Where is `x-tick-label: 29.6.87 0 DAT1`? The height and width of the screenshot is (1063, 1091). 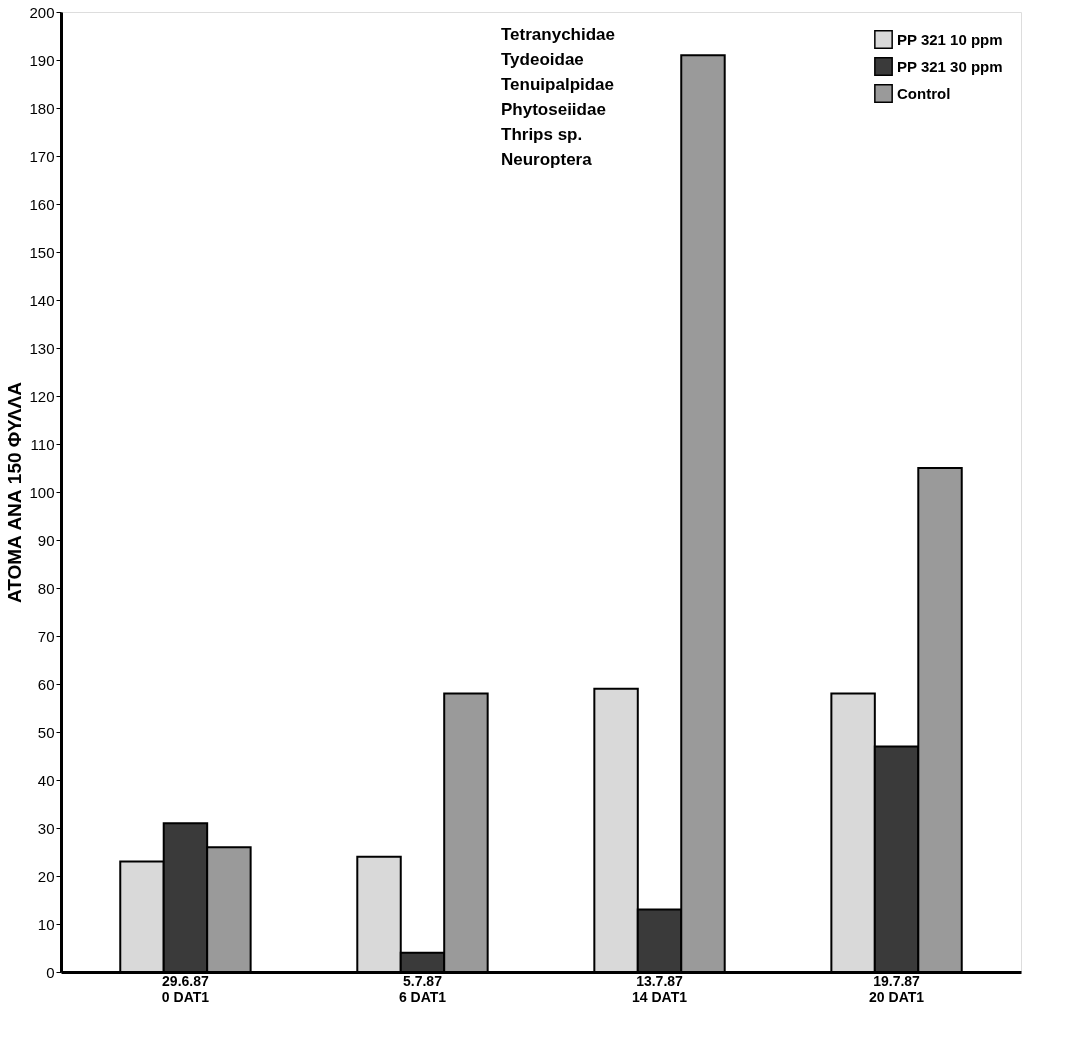 x-tick-label: 29.6.87 0 DAT1 is located at coordinates (185, 988).